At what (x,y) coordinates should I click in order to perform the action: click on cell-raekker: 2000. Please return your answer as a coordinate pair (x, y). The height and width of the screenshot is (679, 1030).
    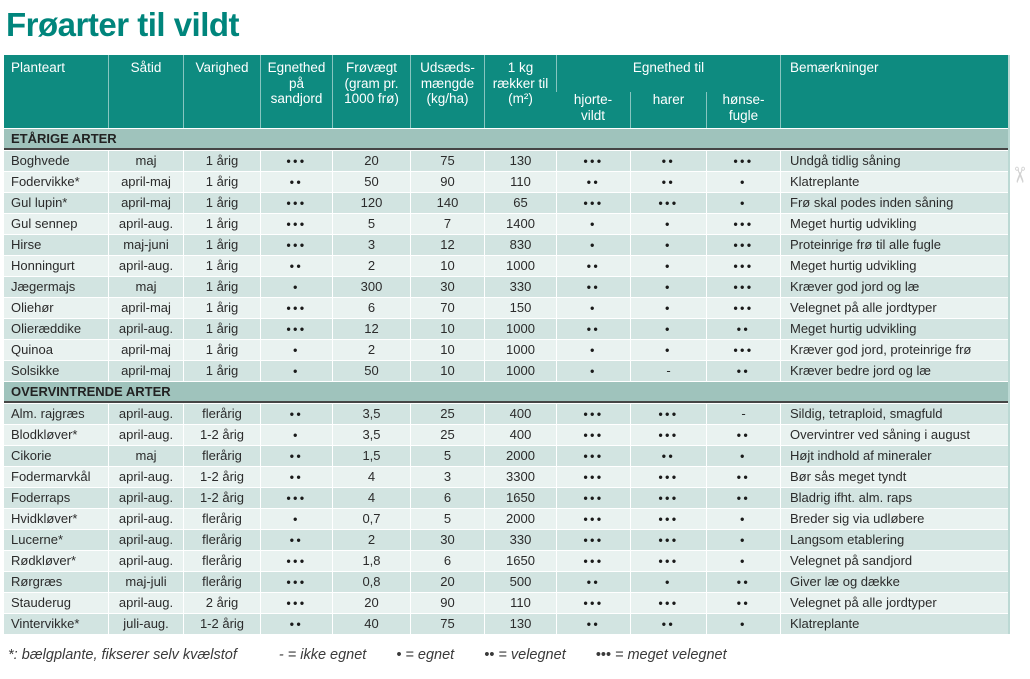
    Looking at the image, I should click on (520, 519).